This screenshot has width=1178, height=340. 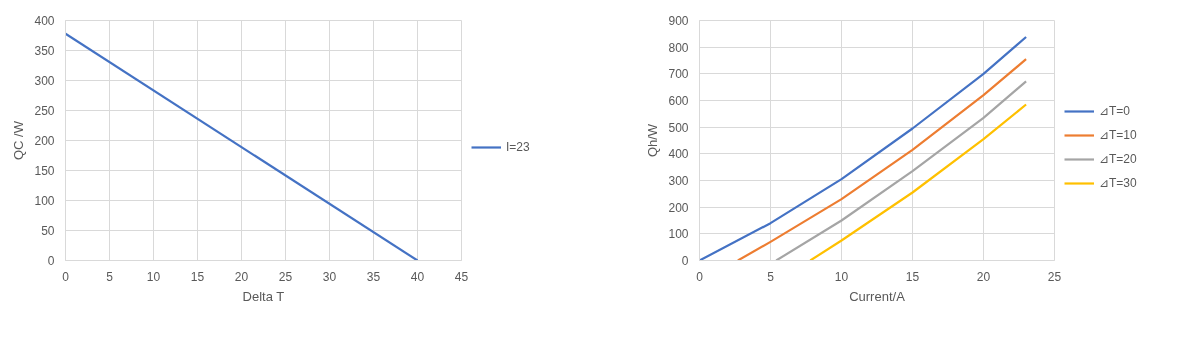 I want to click on legend-label: ⊿T=0, so click(x=1115, y=111).